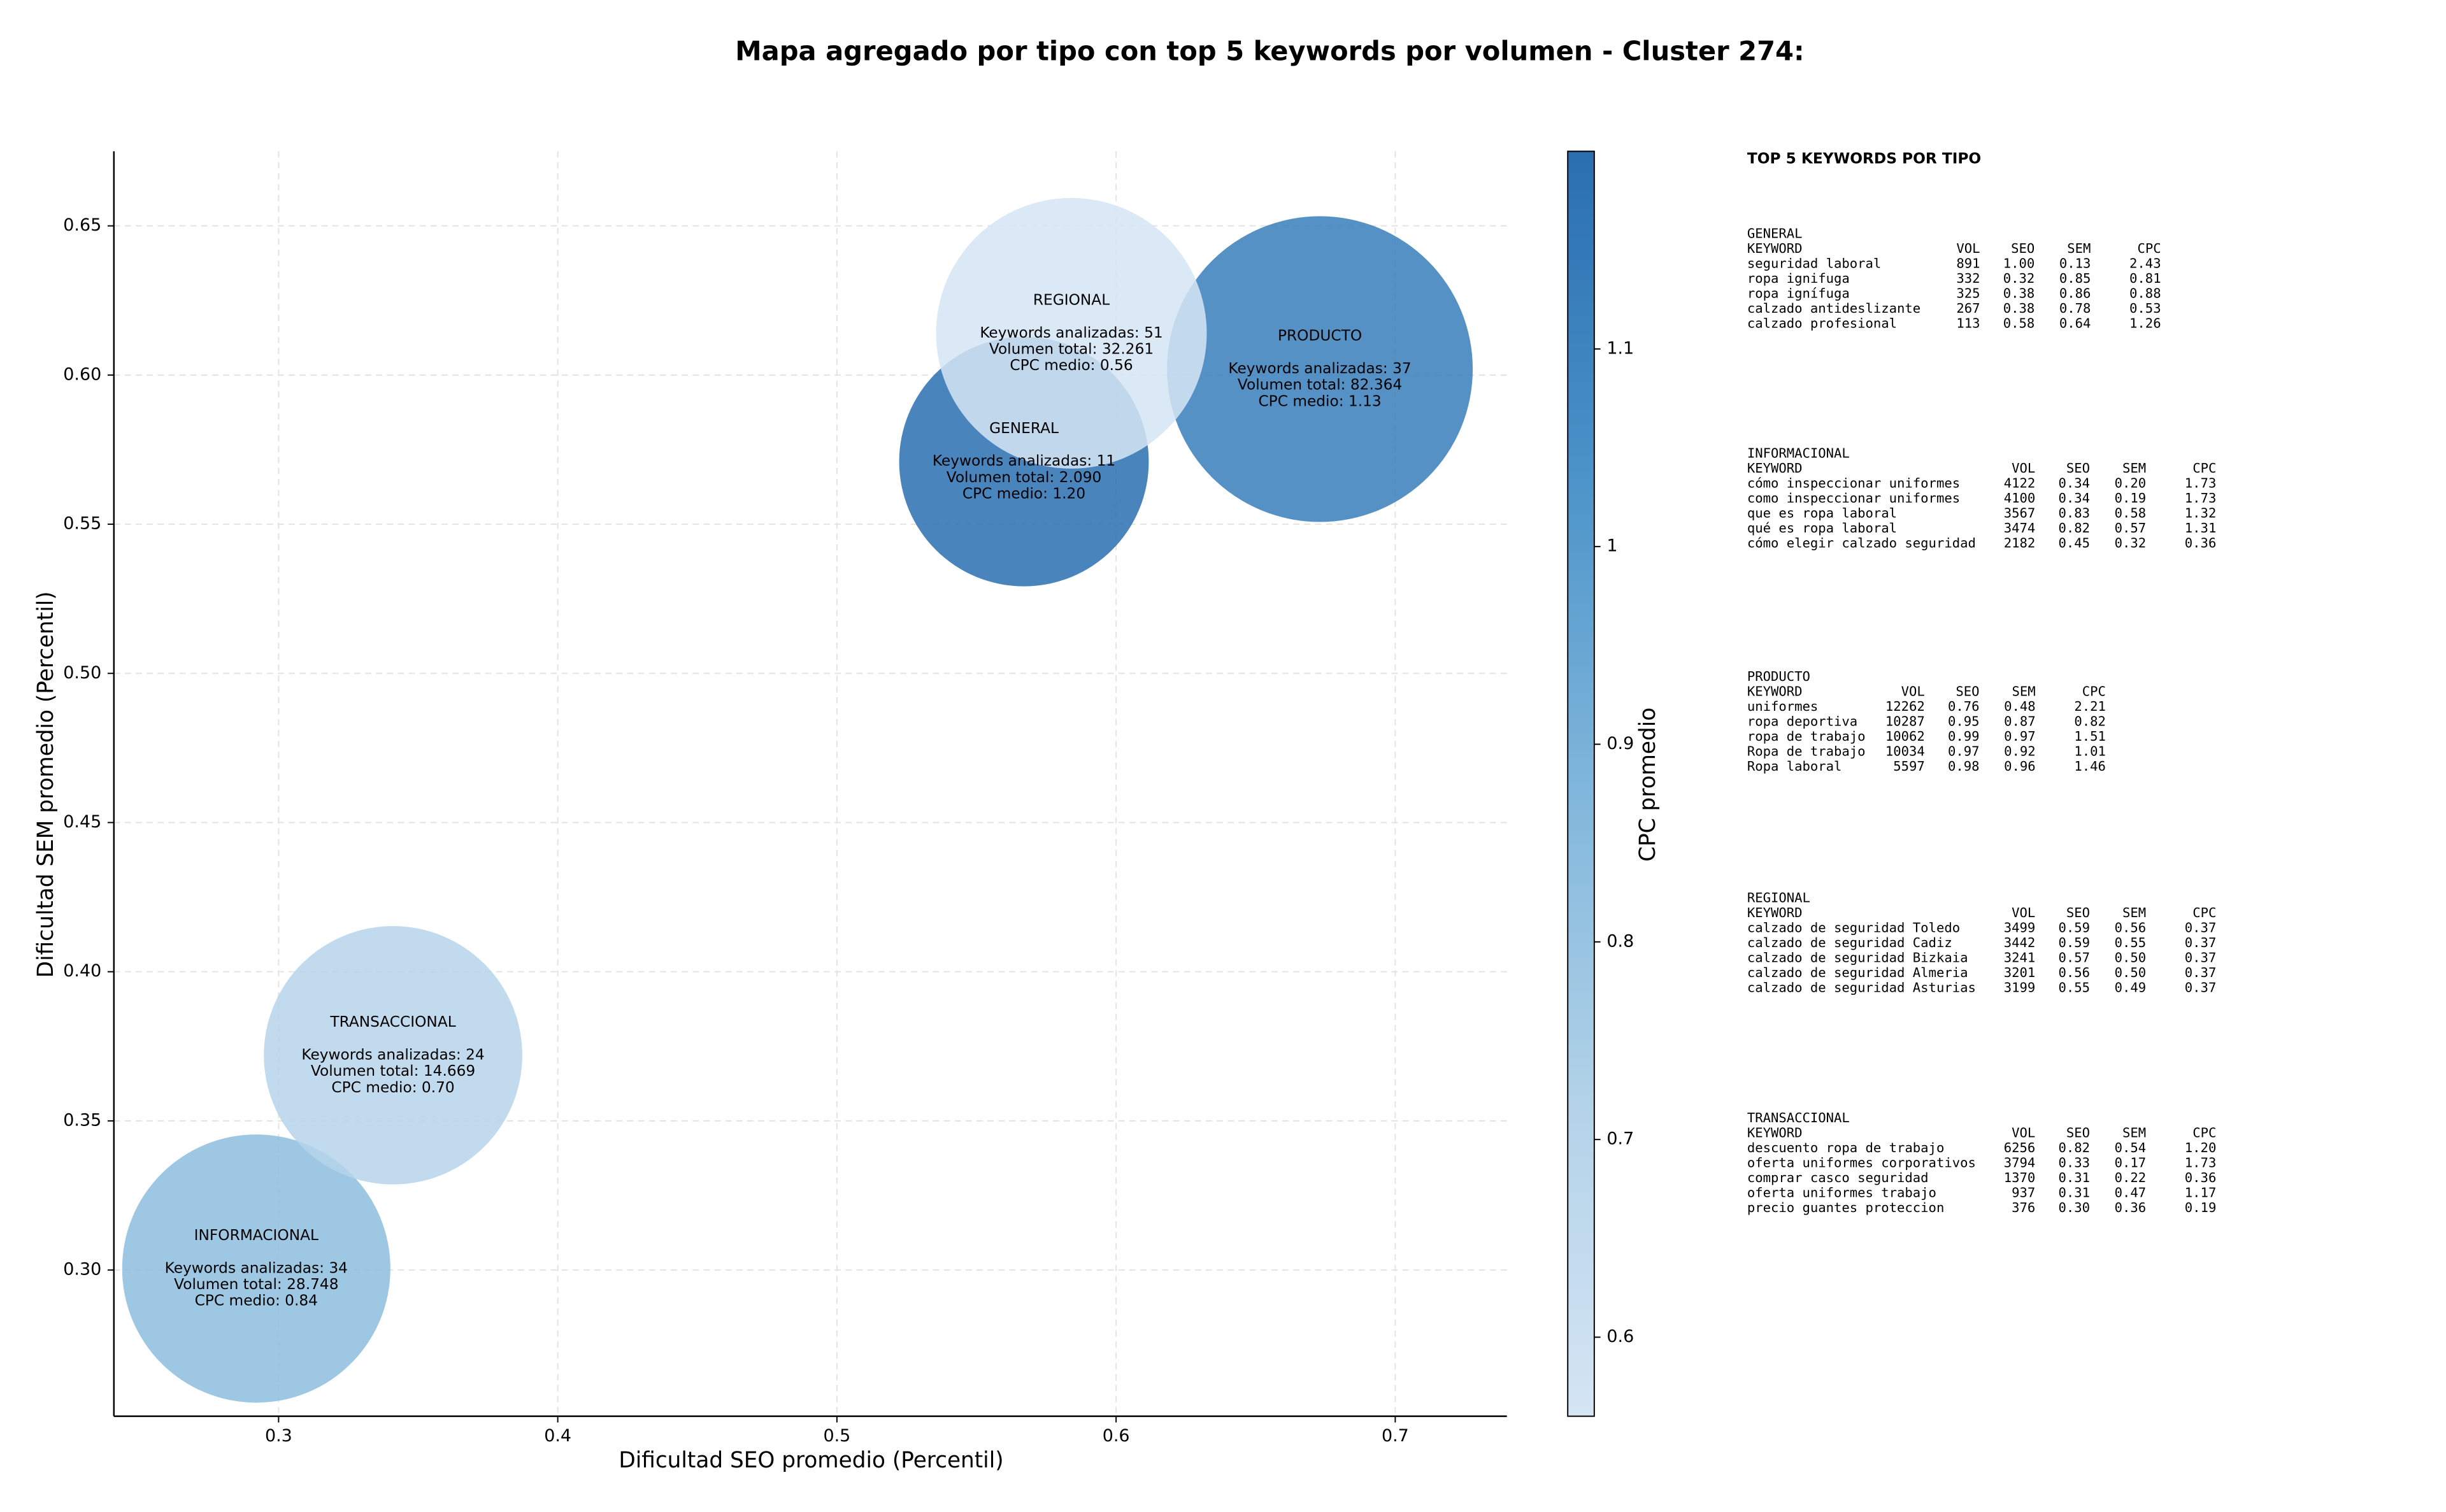 The image size is (2446, 1512). Describe the element at coordinates (1822, 323) in the screenshot. I see `keyword: calzado profesional` at that location.